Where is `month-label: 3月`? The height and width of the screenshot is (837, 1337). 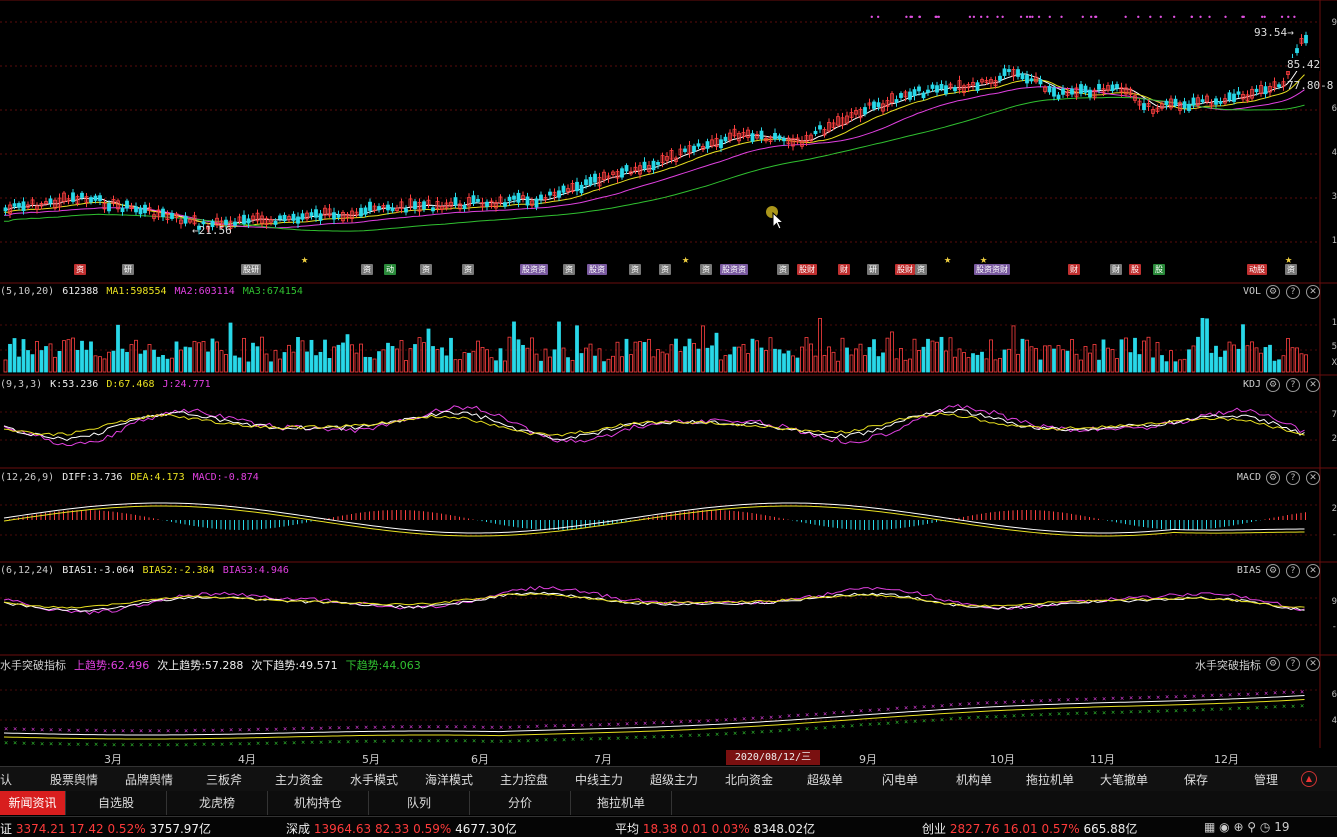 month-label: 3月 is located at coordinates (113, 759).